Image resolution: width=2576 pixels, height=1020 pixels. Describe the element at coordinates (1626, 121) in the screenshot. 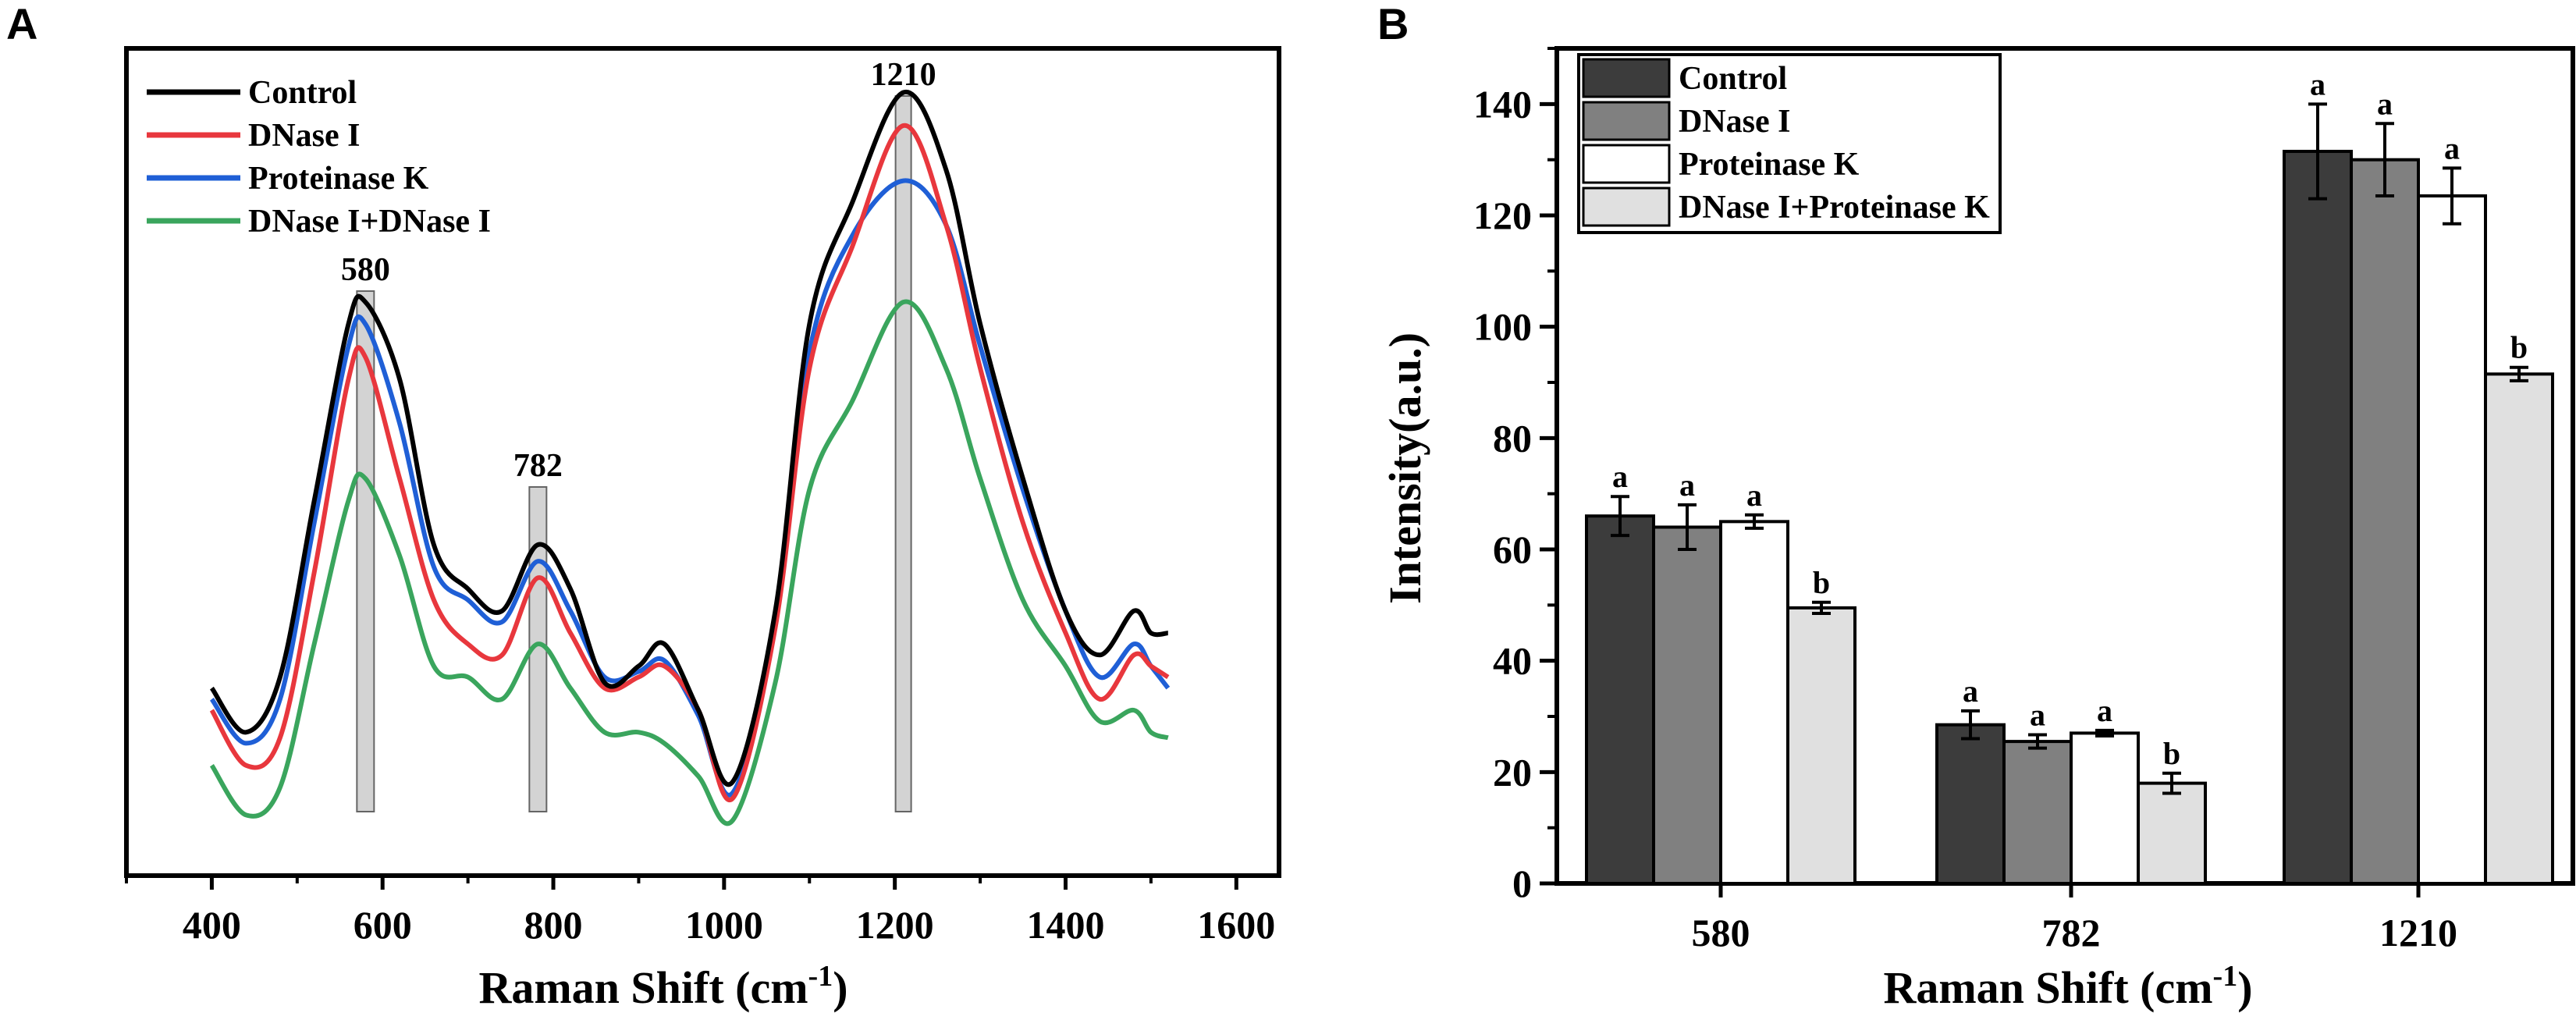

I see `legend-swatch-dnase-i` at that location.